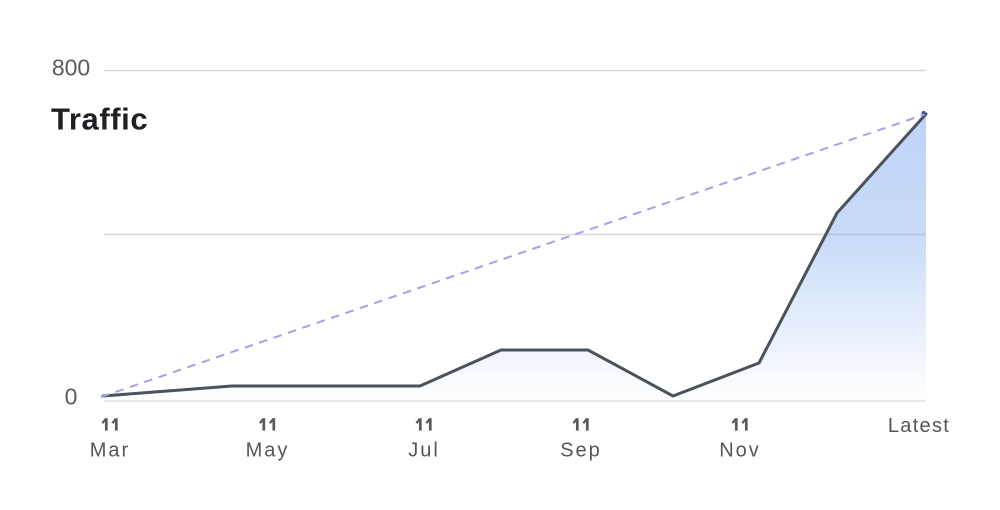 This screenshot has height=510, width=1000. I want to click on svg-text: 0, so click(71, 397).